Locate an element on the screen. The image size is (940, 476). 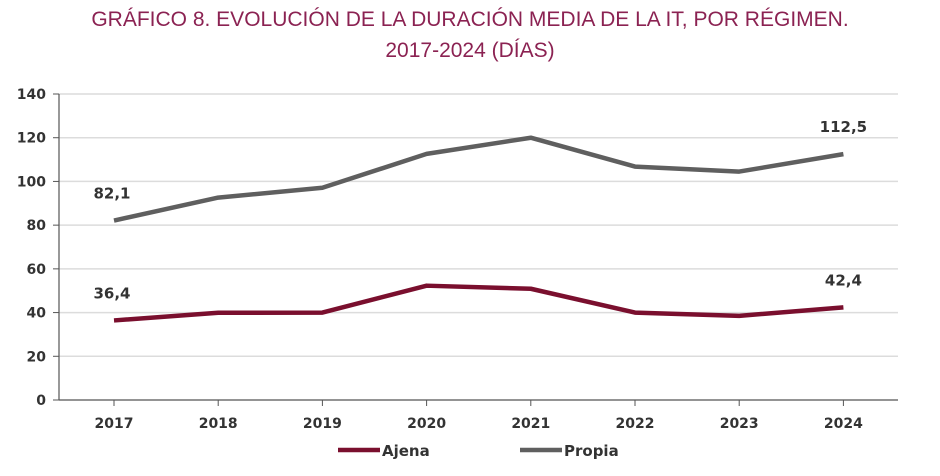
y-tick-label: 80 is located at coordinates (37, 226).